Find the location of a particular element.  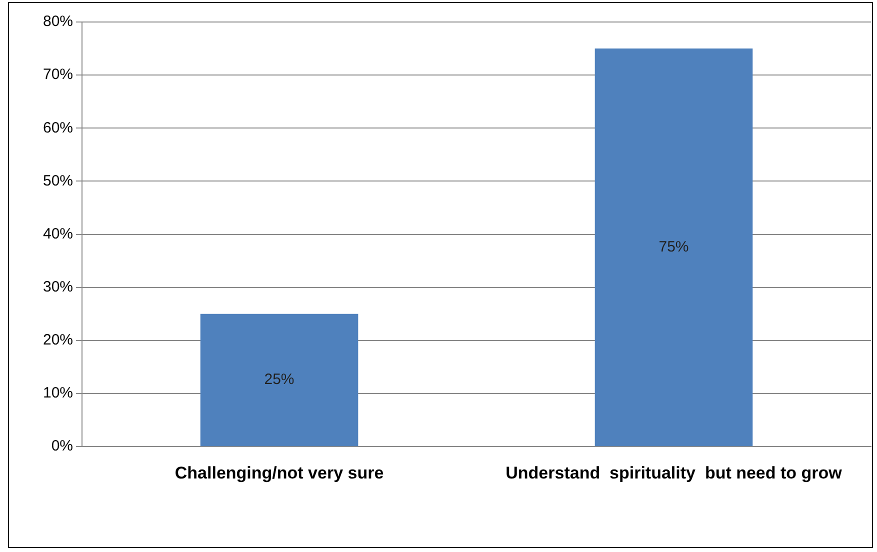

y-tick-label: 70% is located at coordinates (58, 75).